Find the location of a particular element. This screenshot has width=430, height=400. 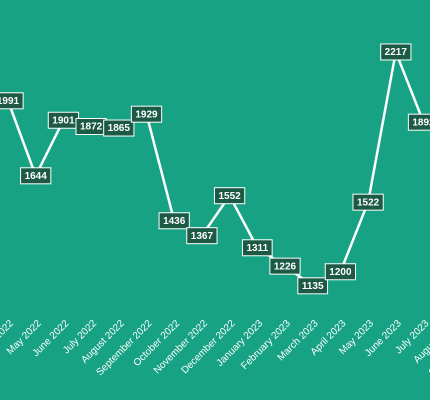

value-label: 1135 is located at coordinates (313, 286).